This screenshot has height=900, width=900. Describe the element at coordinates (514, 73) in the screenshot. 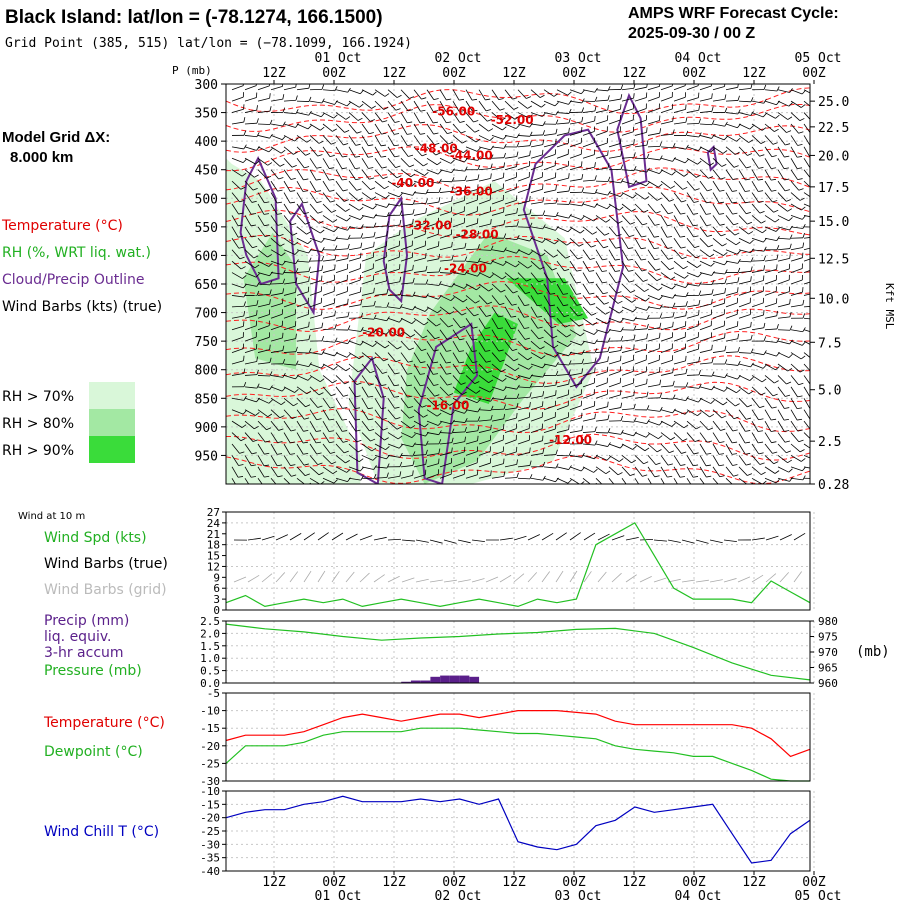

I see `time-hour-label: 12Z` at that location.